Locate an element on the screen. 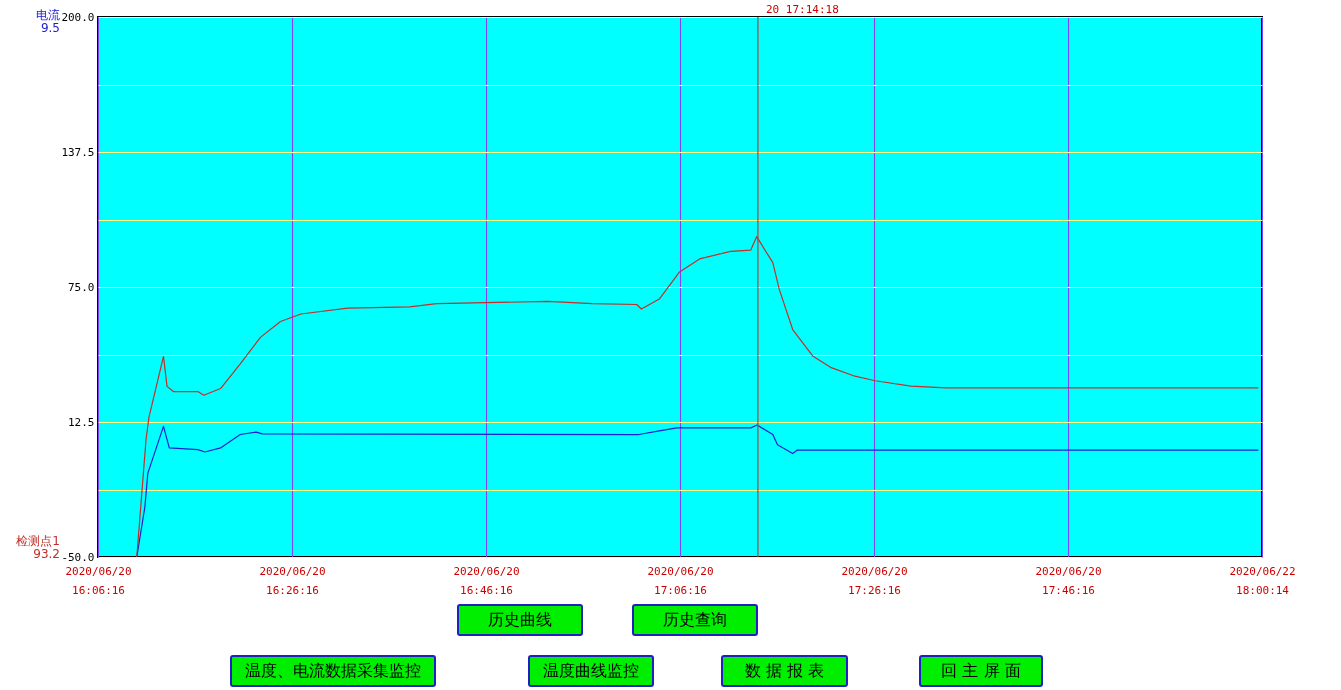 The width and height of the screenshot is (1341, 690). y-tick-label: 137.5 is located at coordinates (78, 152).